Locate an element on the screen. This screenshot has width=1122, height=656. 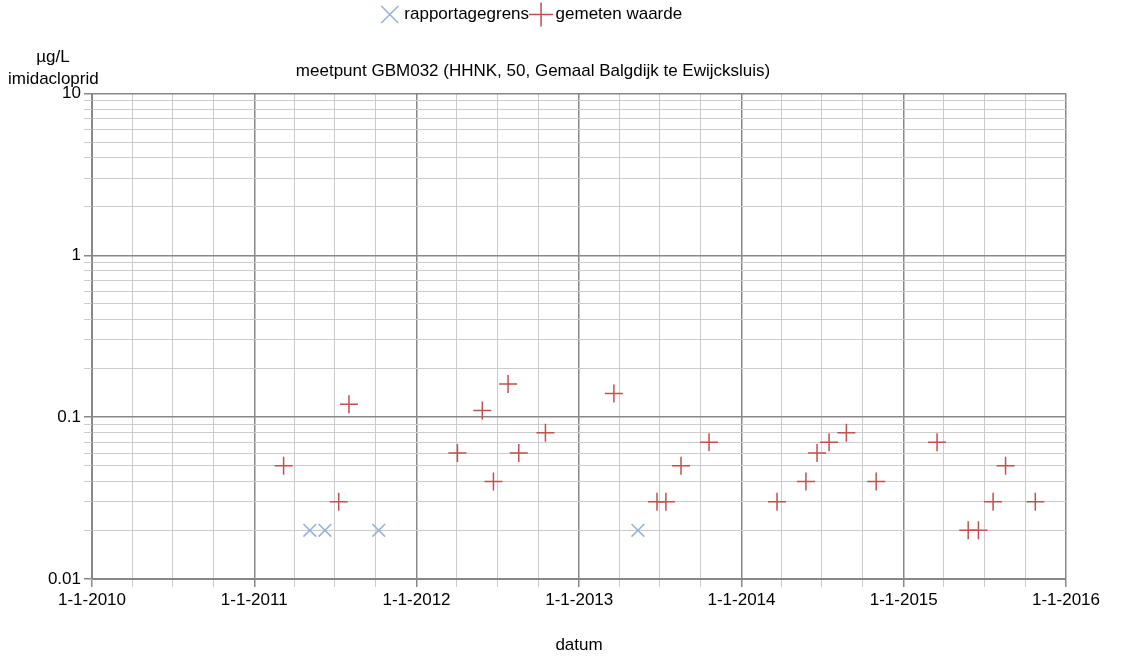
x-tick-label: 1-1-2012 is located at coordinates (416, 599).